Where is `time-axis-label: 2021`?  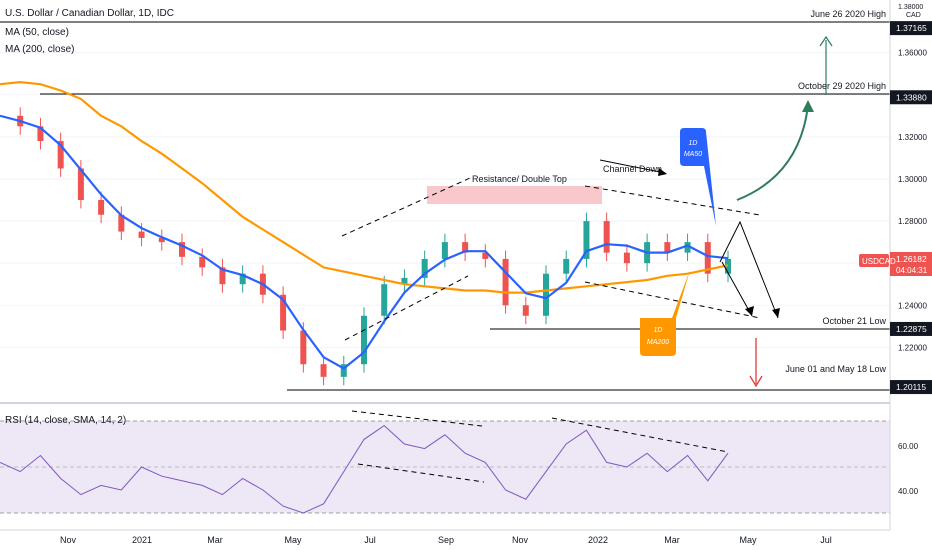 time-axis-label: 2021 is located at coordinates (142, 540).